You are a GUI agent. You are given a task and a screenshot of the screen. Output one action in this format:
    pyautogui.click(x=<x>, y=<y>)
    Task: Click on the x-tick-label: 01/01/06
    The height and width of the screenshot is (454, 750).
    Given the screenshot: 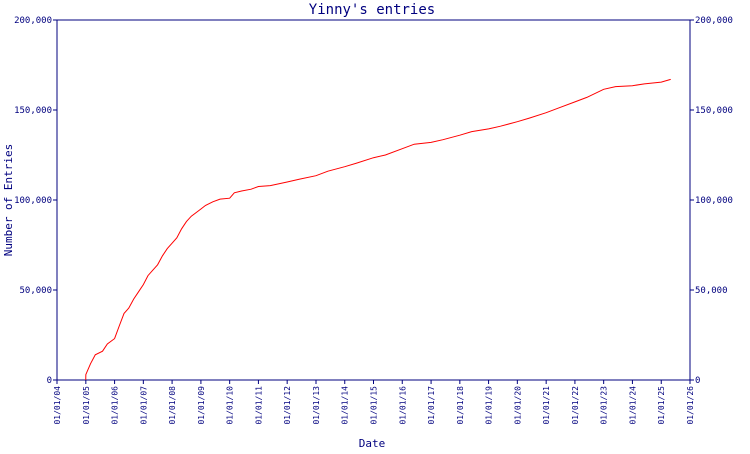 What is the action you would take?
    pyautogui.click(x=115, y=405)
    